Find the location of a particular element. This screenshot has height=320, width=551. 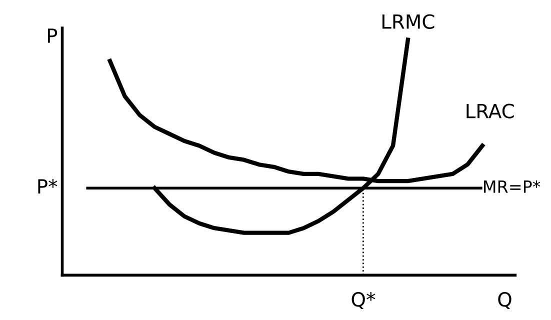

series-label: LRAC is located at coordinates (490, 111).